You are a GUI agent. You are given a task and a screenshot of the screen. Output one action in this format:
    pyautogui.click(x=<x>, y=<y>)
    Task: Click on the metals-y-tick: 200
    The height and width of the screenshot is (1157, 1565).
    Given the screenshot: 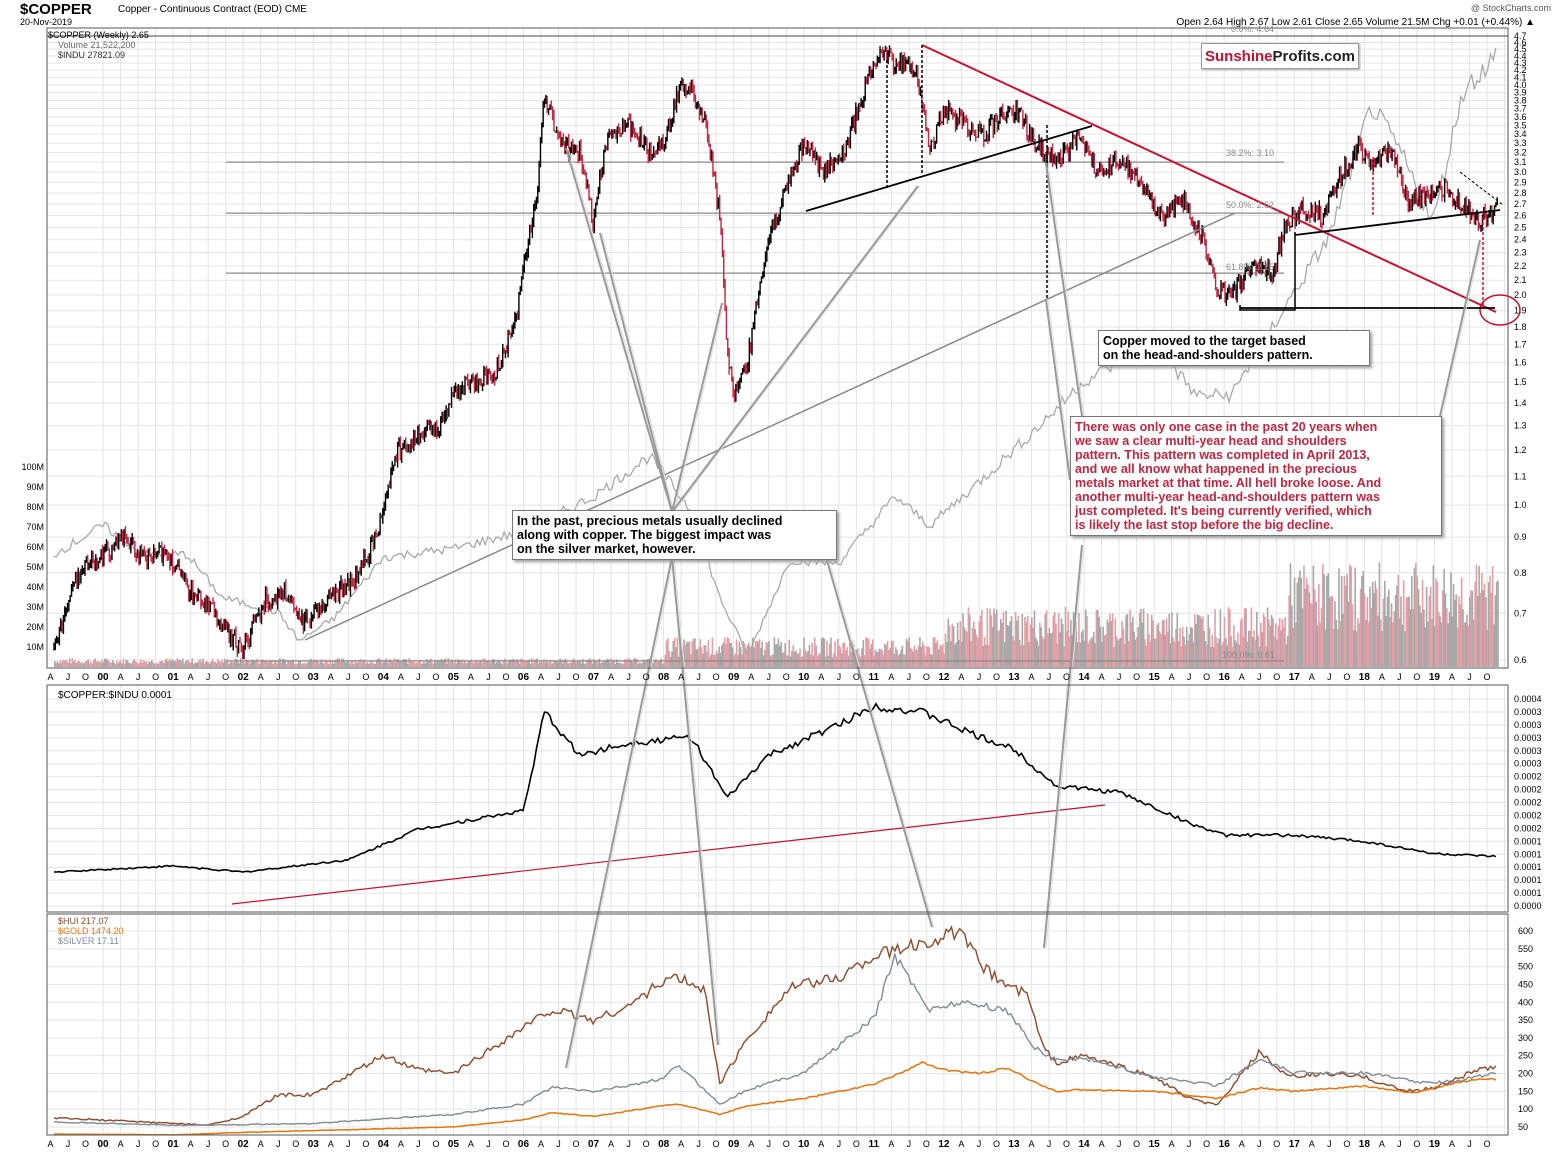 What is the action you would take?
    pyautogui.click(x=1525, y=1074)
    